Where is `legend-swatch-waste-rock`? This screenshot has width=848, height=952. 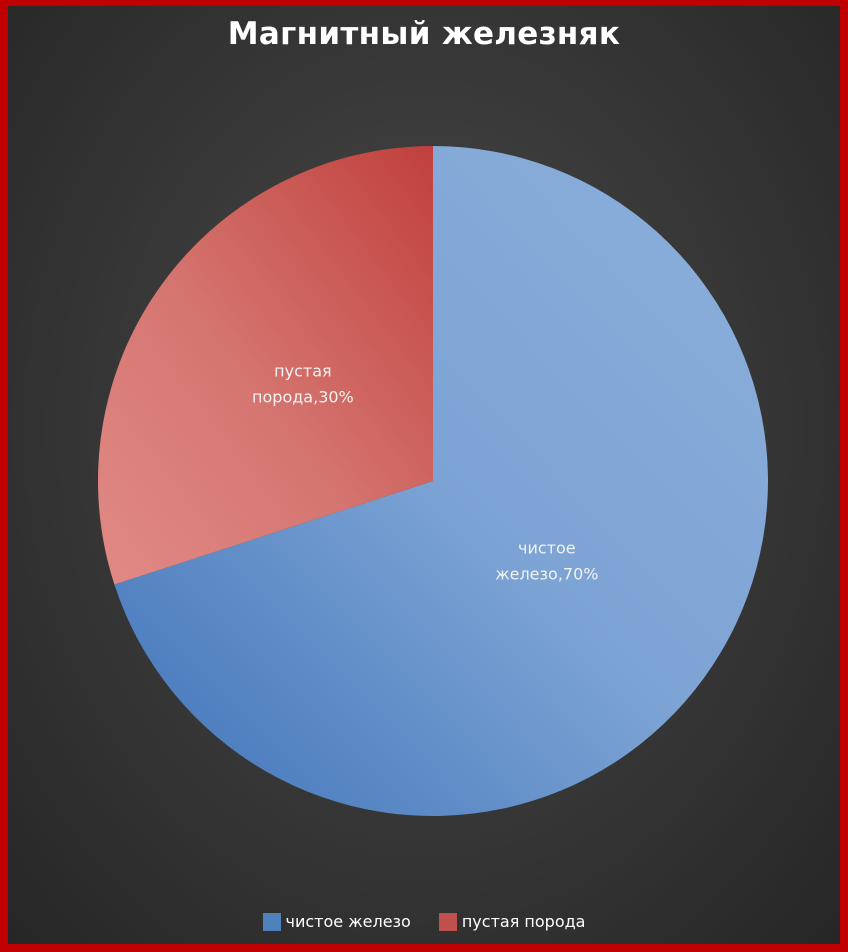
legend-swatch-waste-rock is located at coordinates (447, 921).